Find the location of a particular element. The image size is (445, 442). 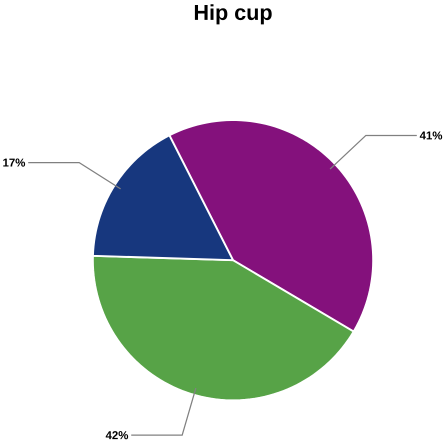

chart-title: Hip cup is located at coordinates (233, 14).